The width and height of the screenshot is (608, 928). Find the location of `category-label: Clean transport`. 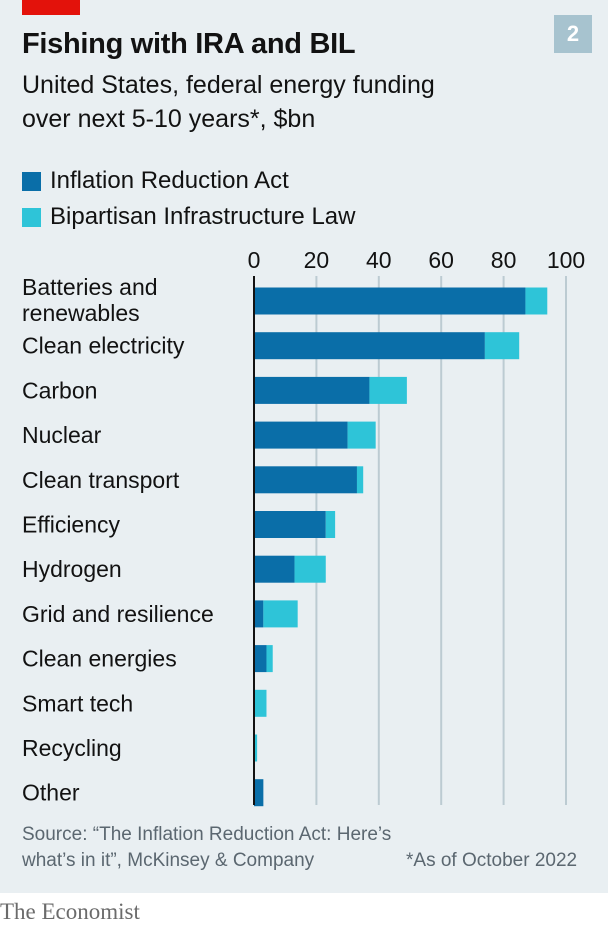

category-label: Clean transport is located at coordinates (101, 480).